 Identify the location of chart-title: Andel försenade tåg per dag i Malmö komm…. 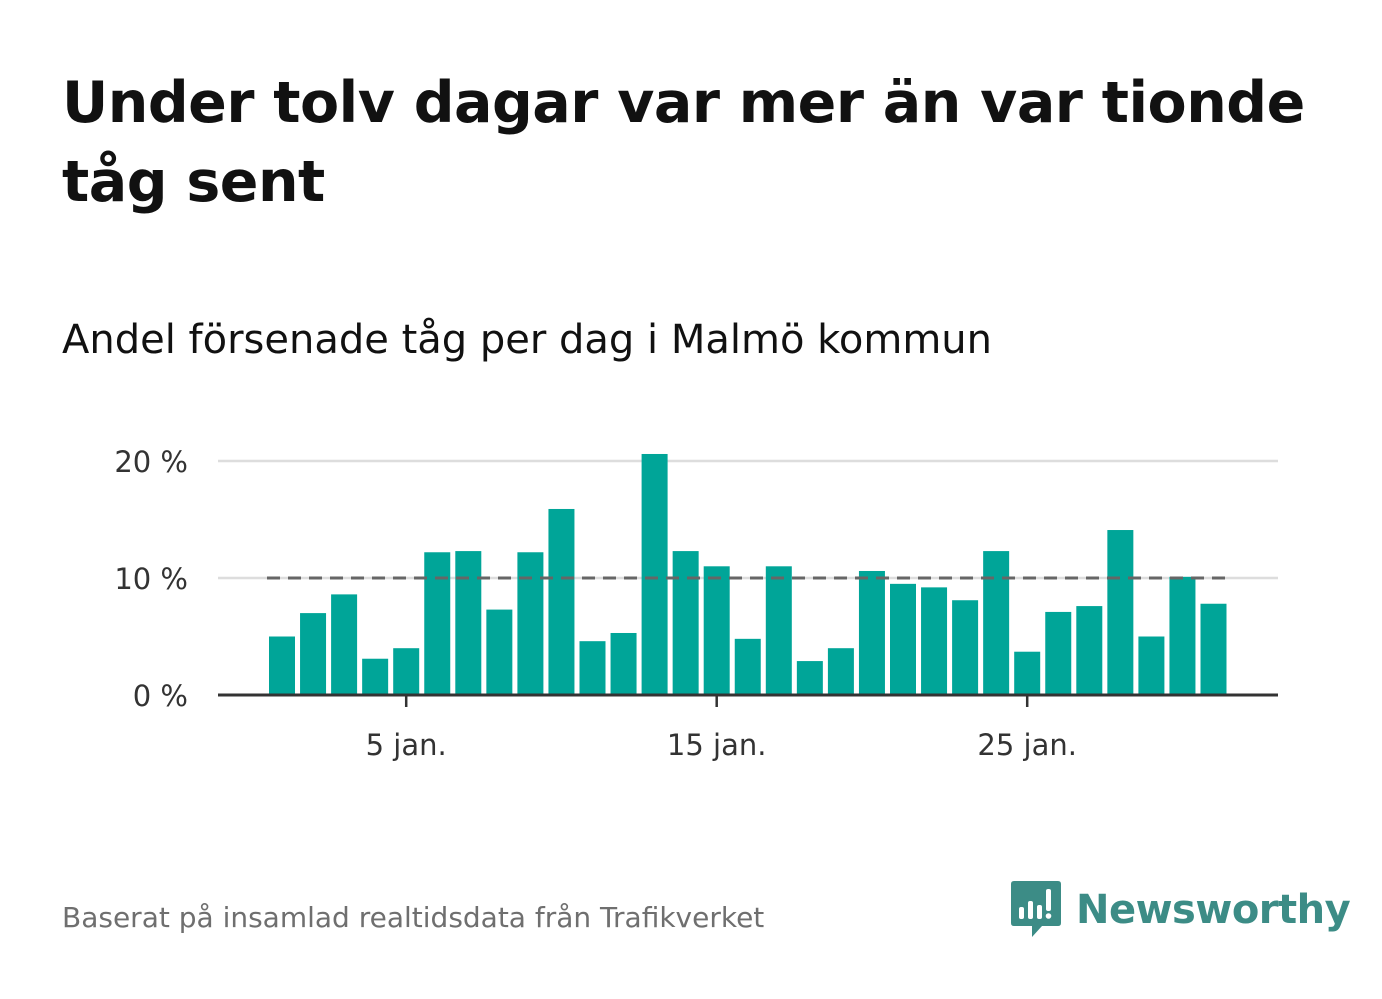
(527, 340).